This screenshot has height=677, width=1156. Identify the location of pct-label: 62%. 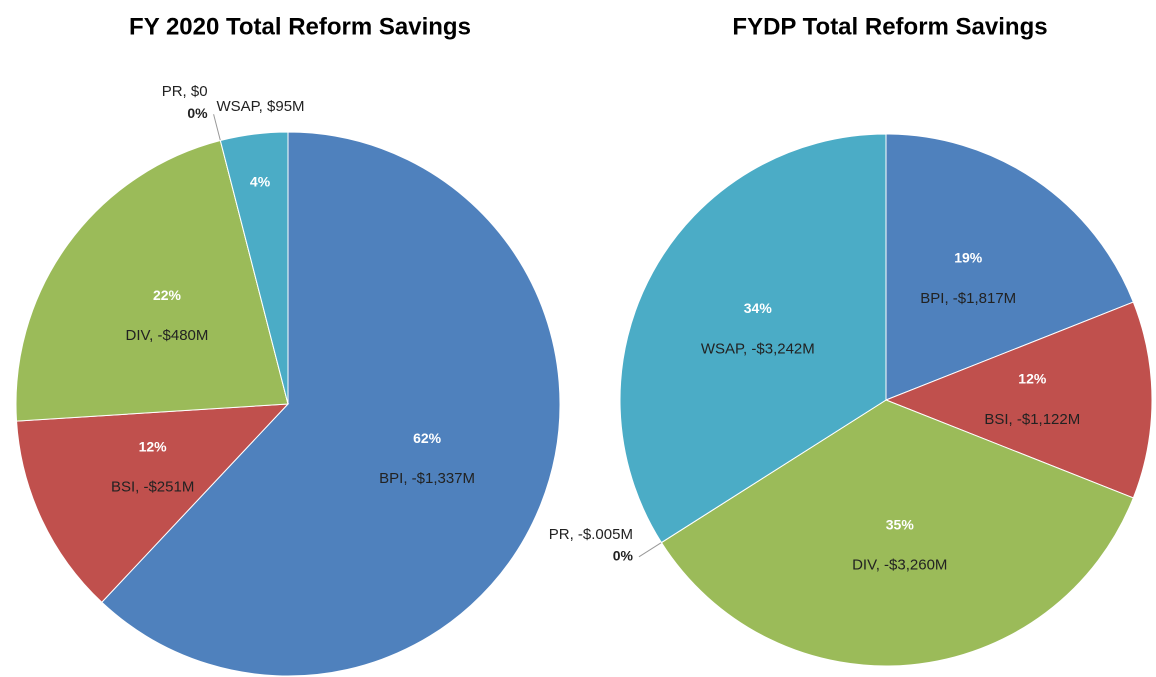
(427, 438).